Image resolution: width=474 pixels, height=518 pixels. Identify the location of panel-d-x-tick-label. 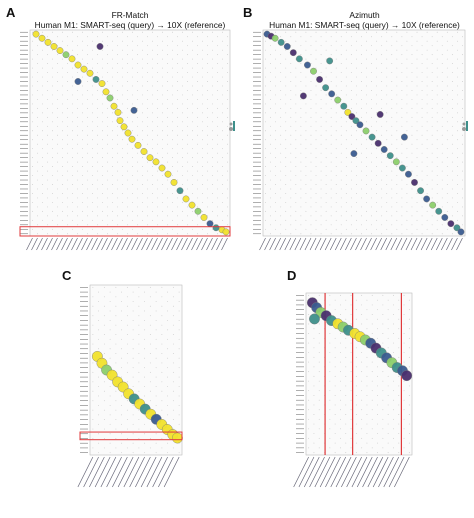
(343, 472).